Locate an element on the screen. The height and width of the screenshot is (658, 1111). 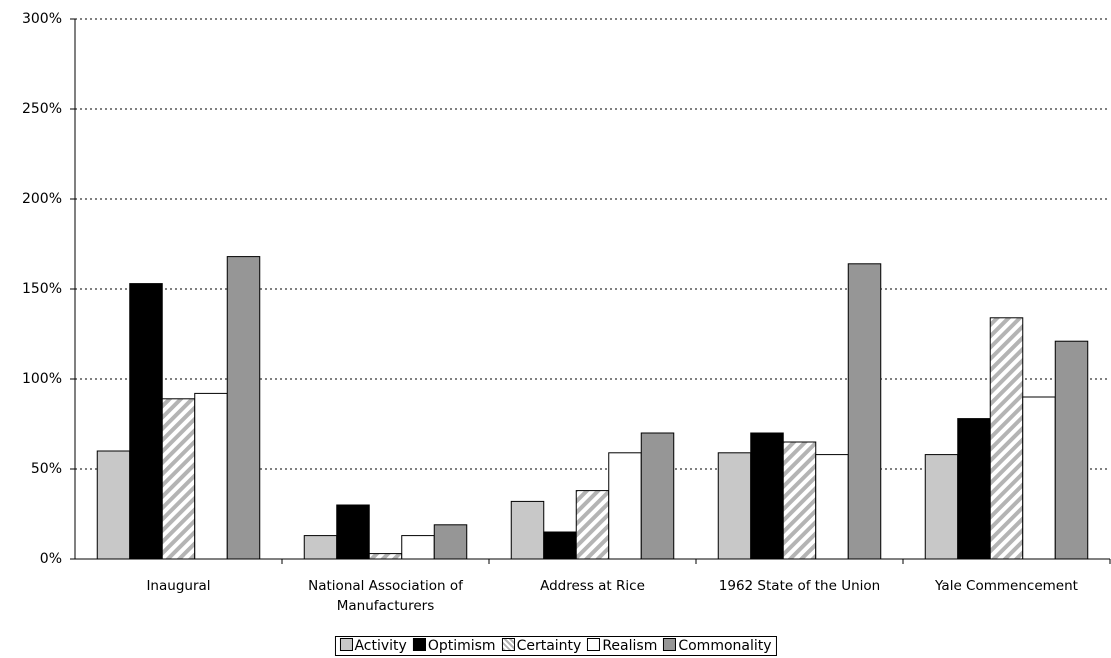
legend-item: Activity is located at coordinates (373, 646).